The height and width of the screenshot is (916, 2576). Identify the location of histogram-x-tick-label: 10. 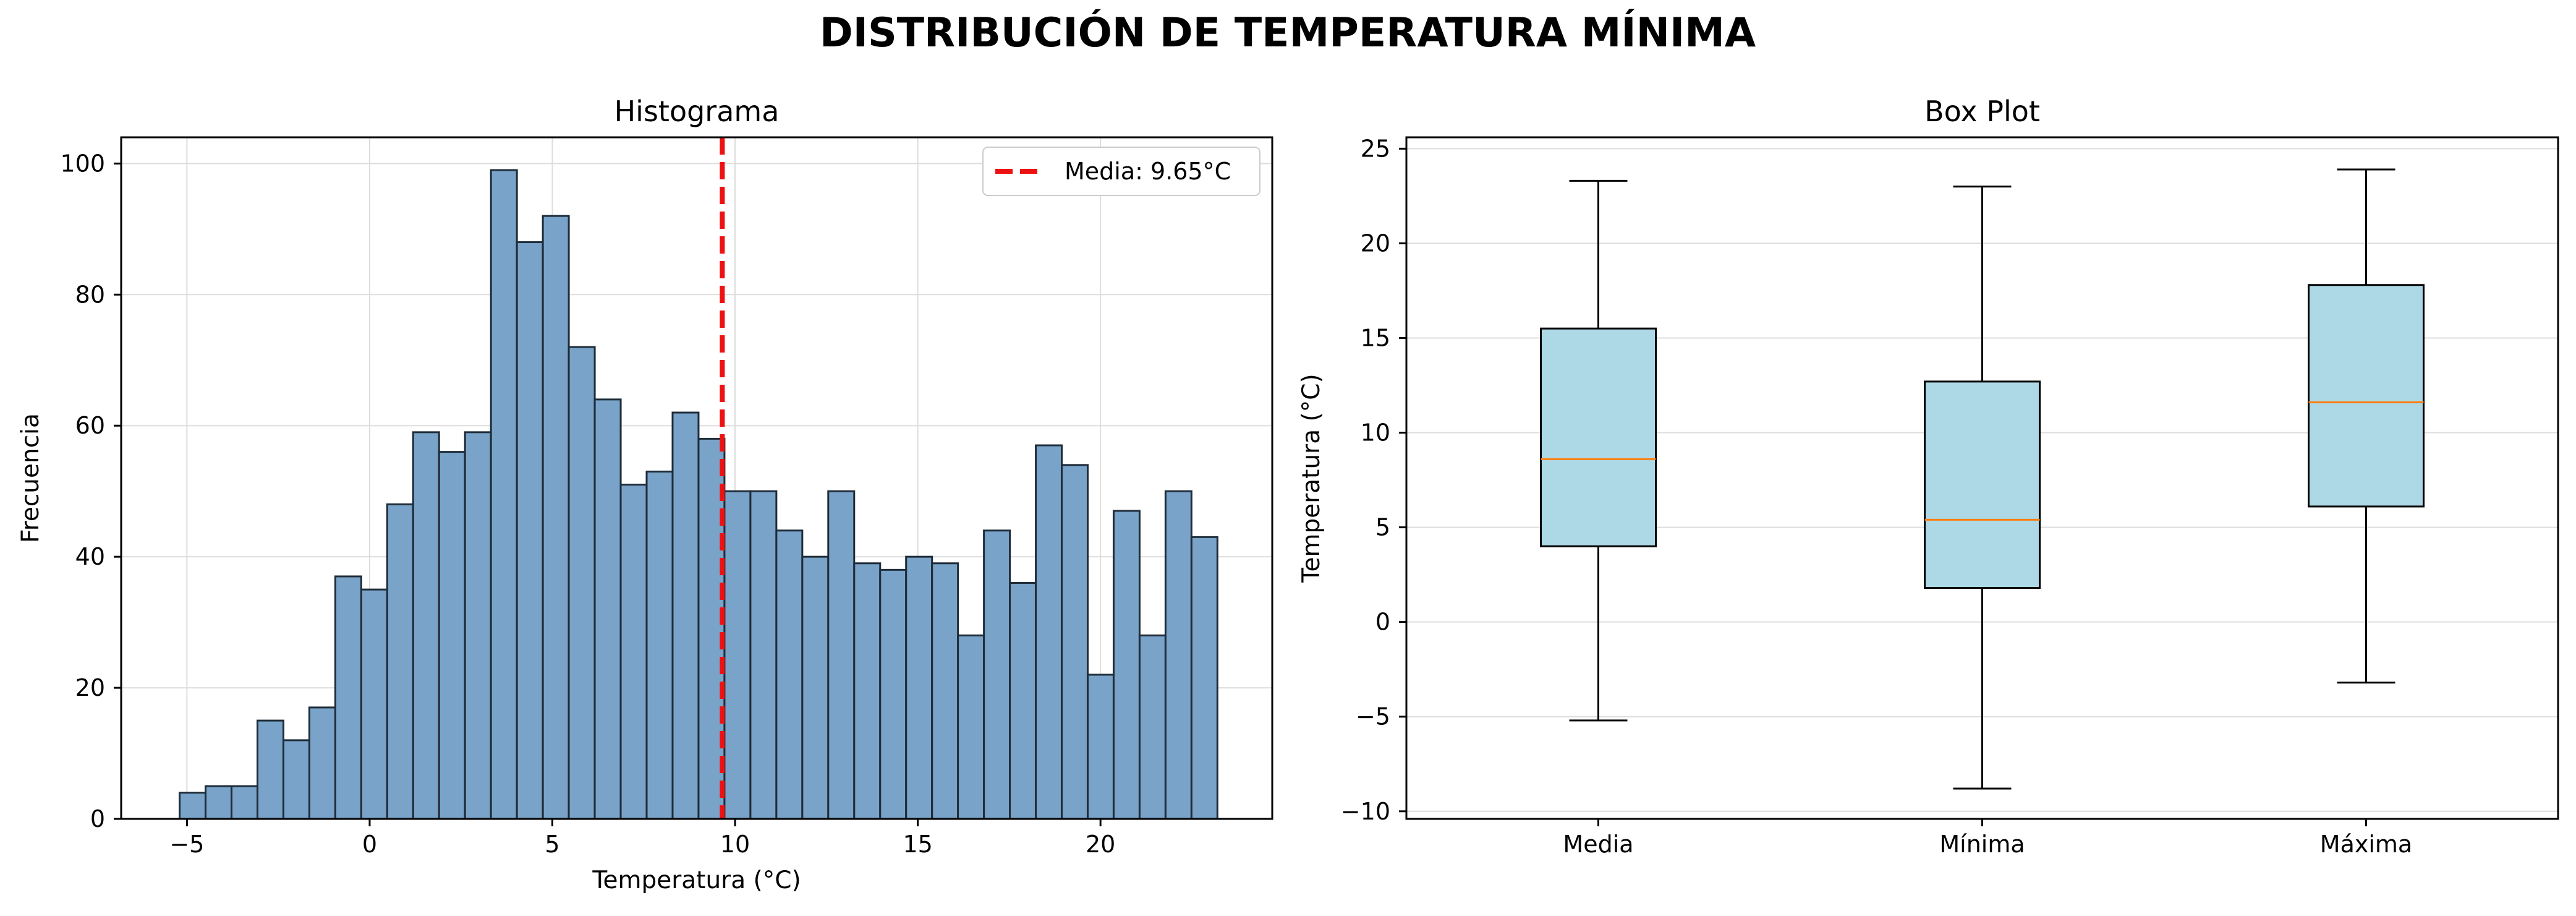
(735, 844).